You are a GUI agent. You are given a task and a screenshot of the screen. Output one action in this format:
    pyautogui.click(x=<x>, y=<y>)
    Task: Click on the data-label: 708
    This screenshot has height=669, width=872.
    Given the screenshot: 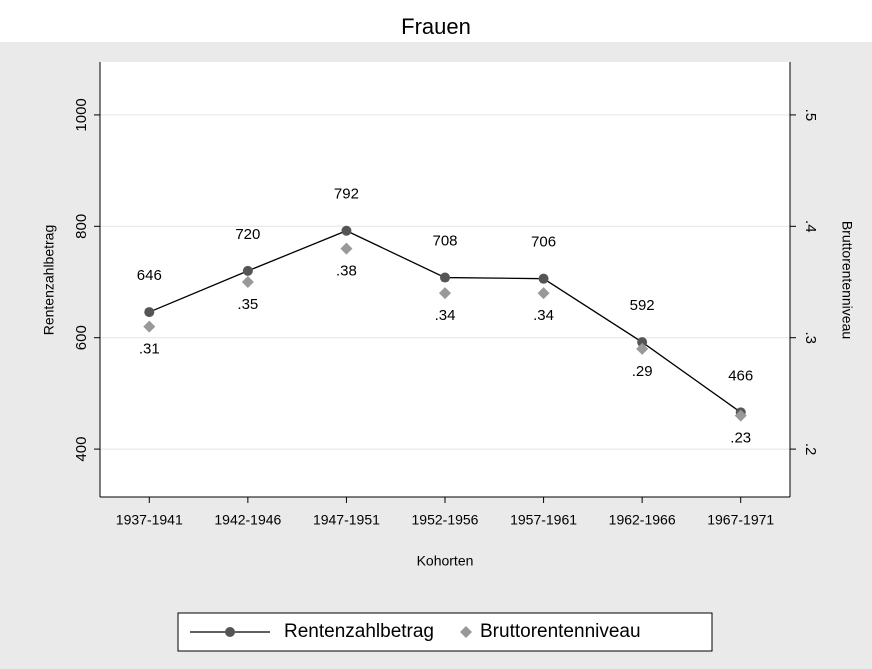 What is the action you would take?
    pyautogui.click(x=444, y=241)
    